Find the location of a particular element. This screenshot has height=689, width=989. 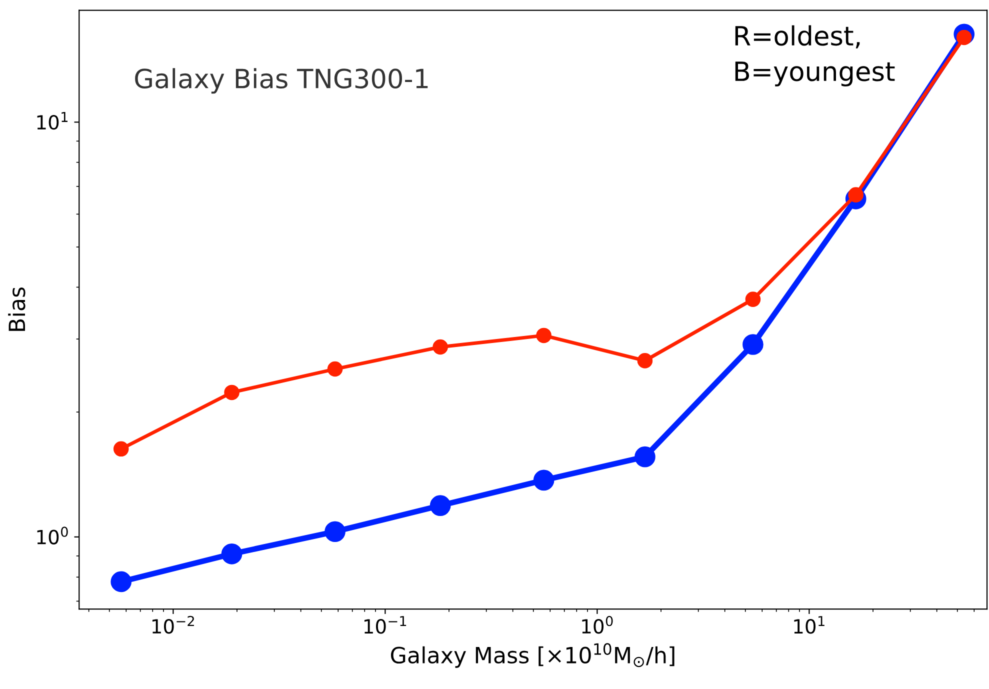

x-tick-label: 10$^{−2}$ is located at coordinates (173, 625).